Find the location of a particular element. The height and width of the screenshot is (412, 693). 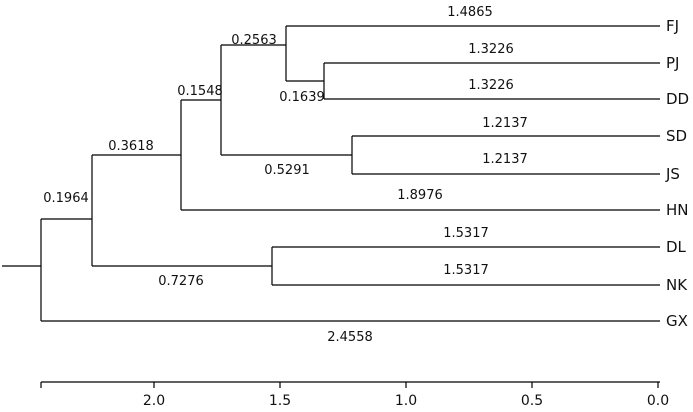

taxon-label-sd: SD is located at coordinates (676, 136).